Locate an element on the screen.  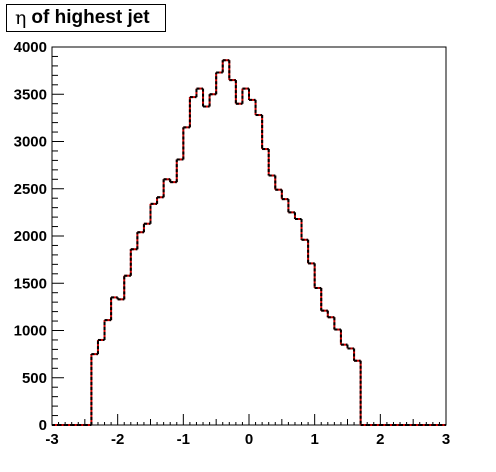
x-tick-label: 2 is located at coordinates (380, 439).